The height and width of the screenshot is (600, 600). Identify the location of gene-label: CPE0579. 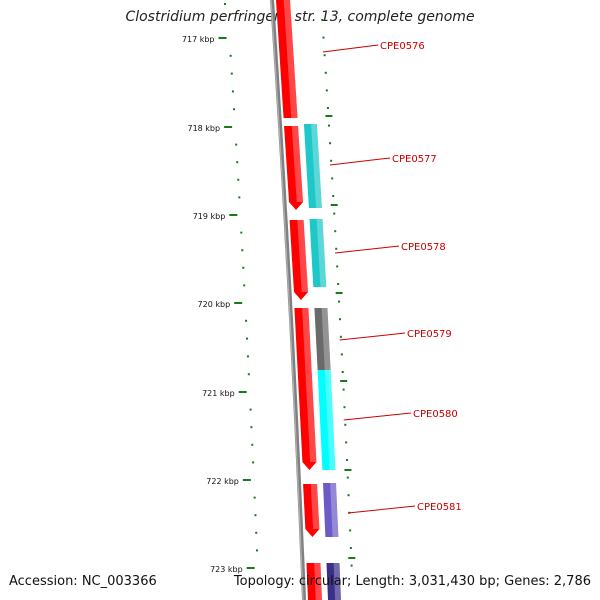
(429, 334).